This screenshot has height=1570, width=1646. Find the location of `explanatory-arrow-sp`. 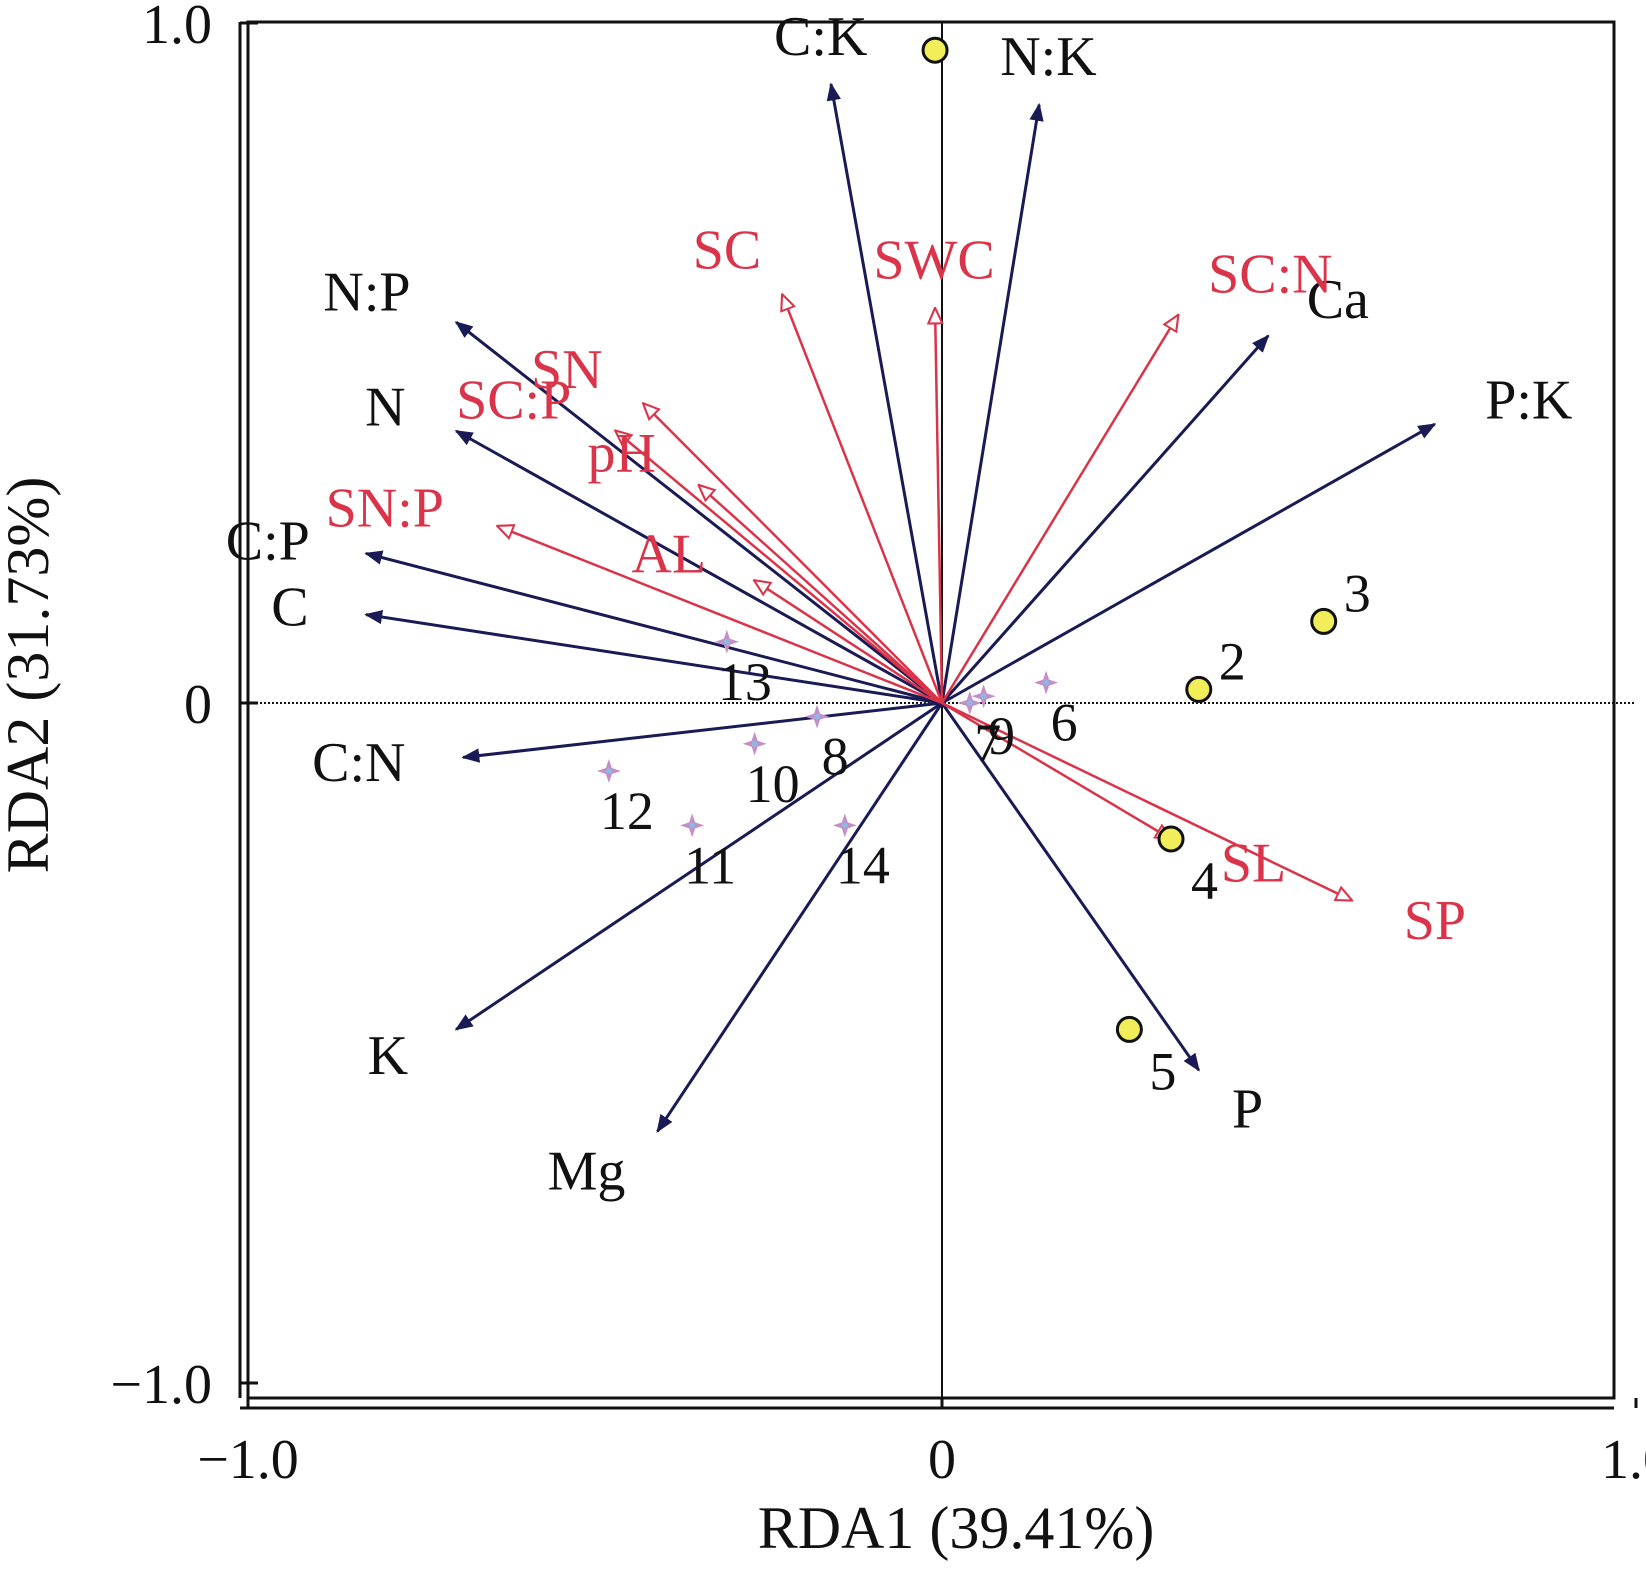

explanatory-arrow-sp is located at coordinates (1146, 800).